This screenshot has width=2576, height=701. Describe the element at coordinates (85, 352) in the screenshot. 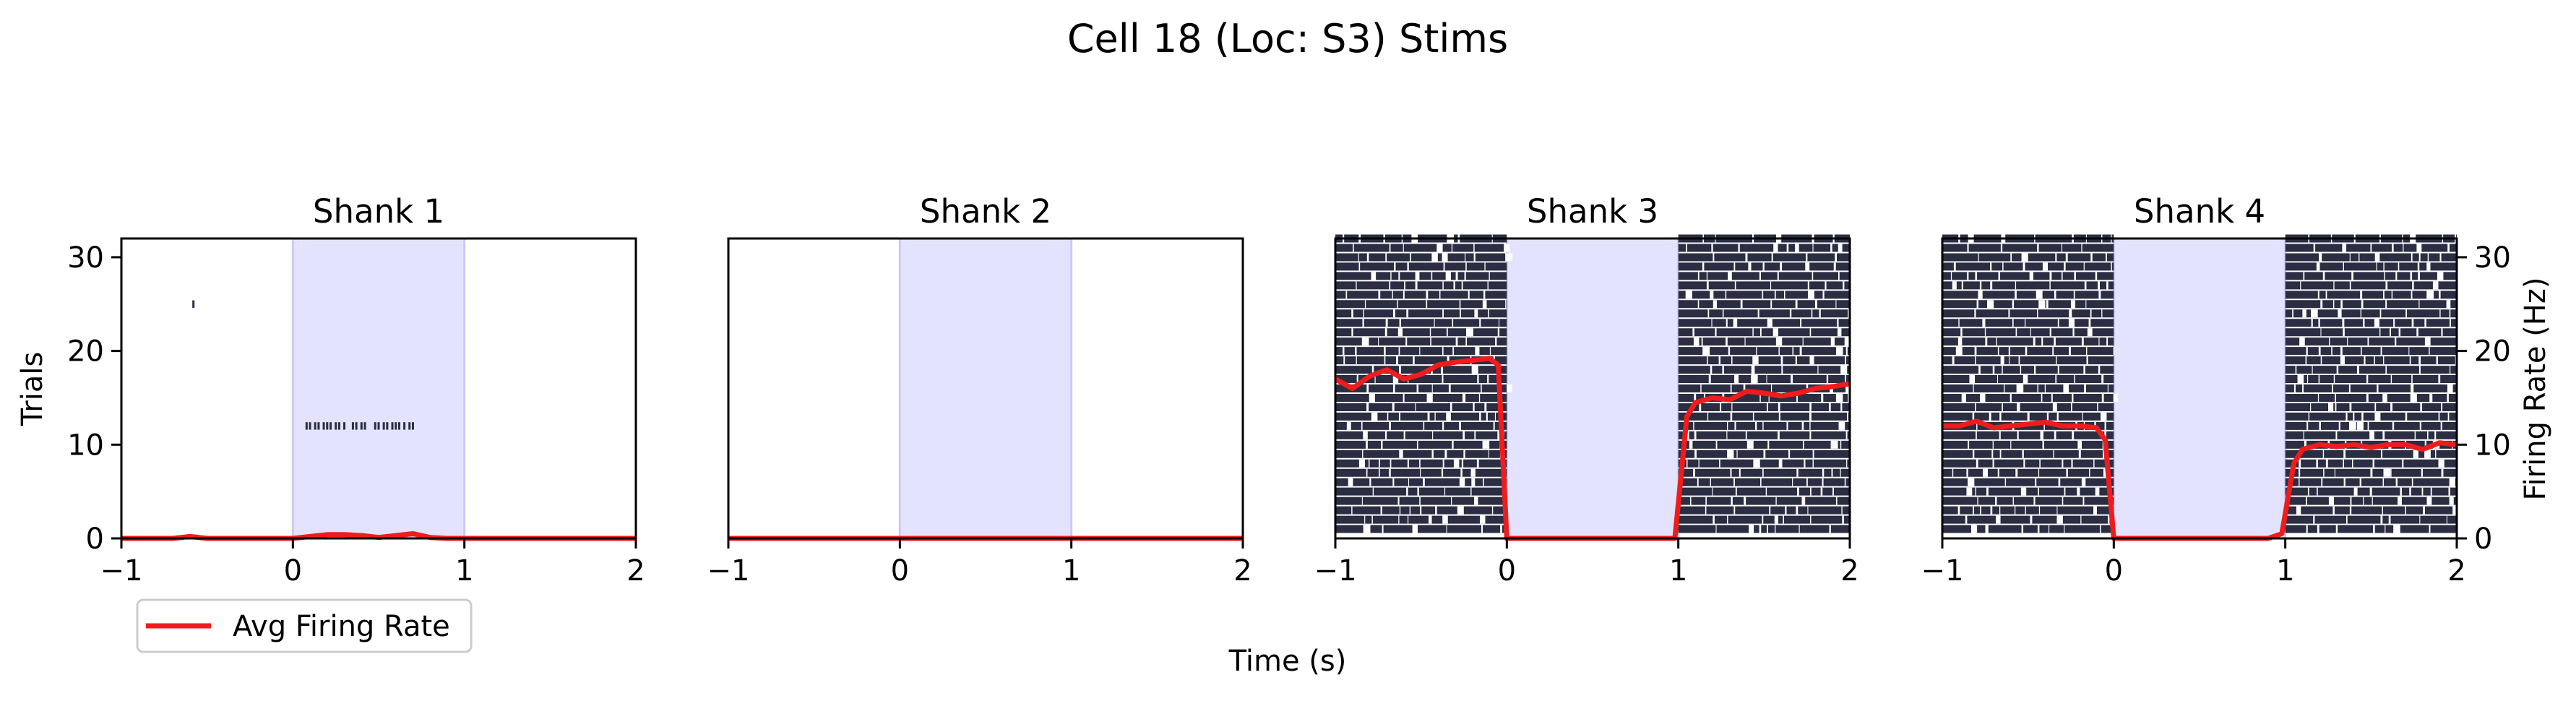

I see `y-tick-label: 20` at that location.